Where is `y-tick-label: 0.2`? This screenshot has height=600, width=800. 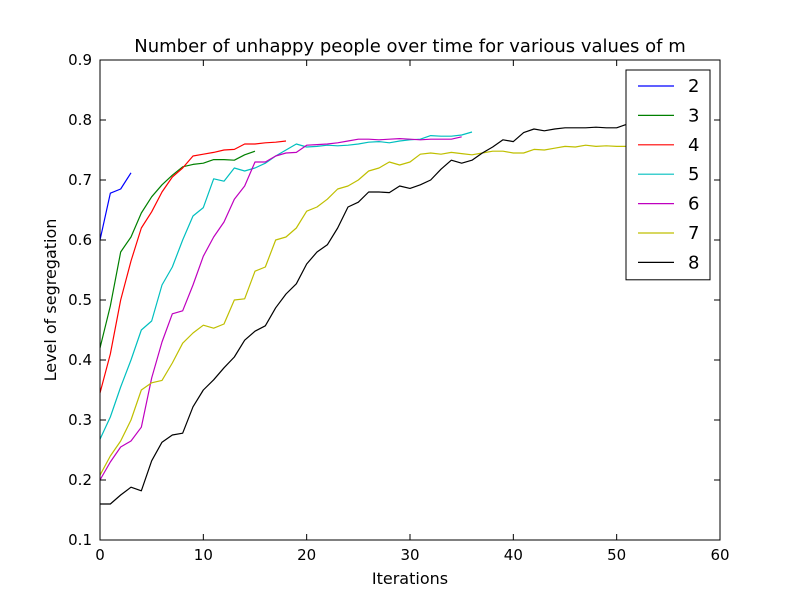
y-tick-label: 0.2 is located at coordinates (80, 480).